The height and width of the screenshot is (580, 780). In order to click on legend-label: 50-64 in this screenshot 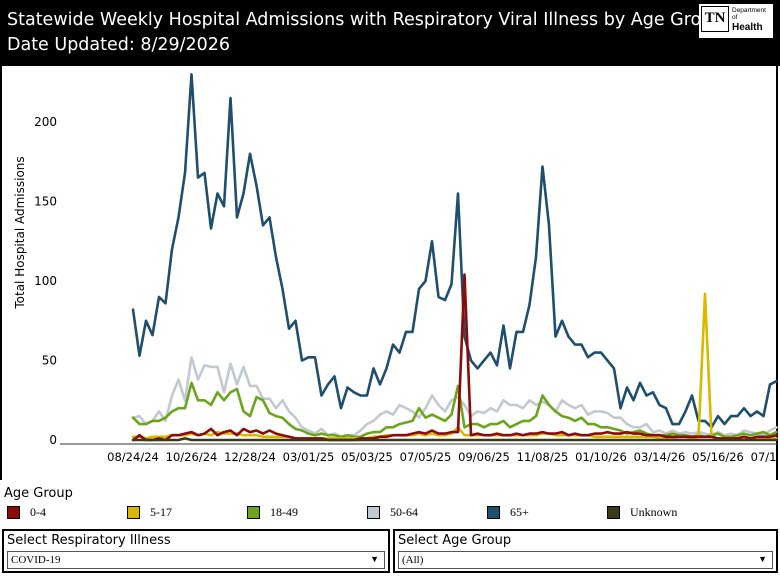, I will do `click(404, 511)`.